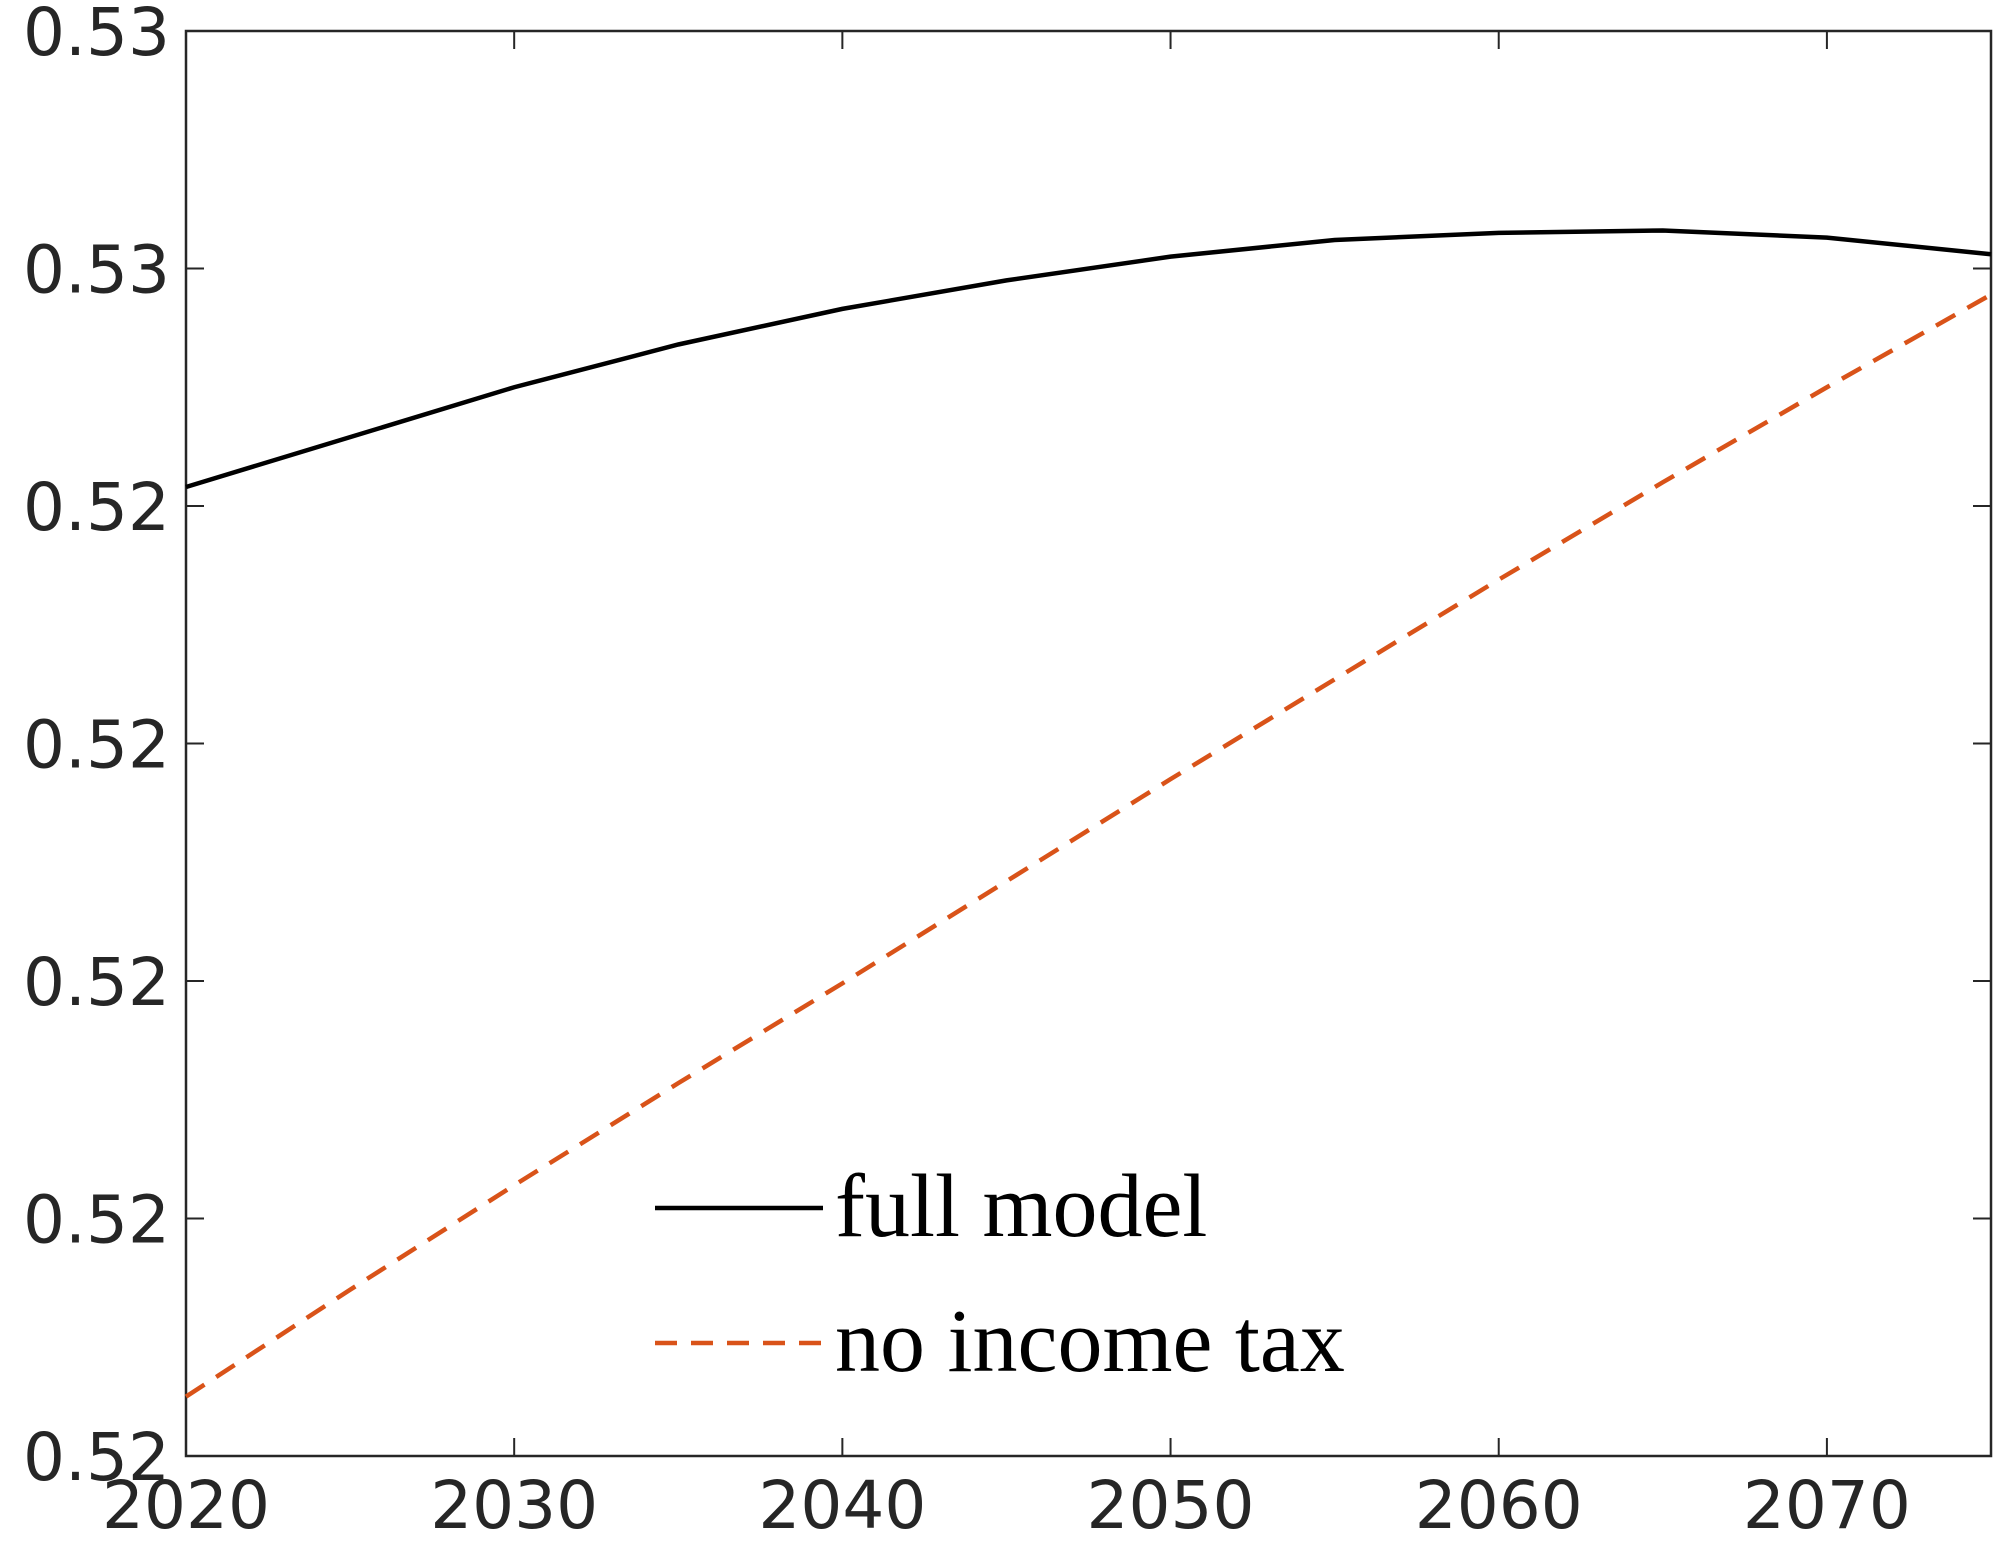  I want to click on x-tick-label: 2040, so click(842, 1505).